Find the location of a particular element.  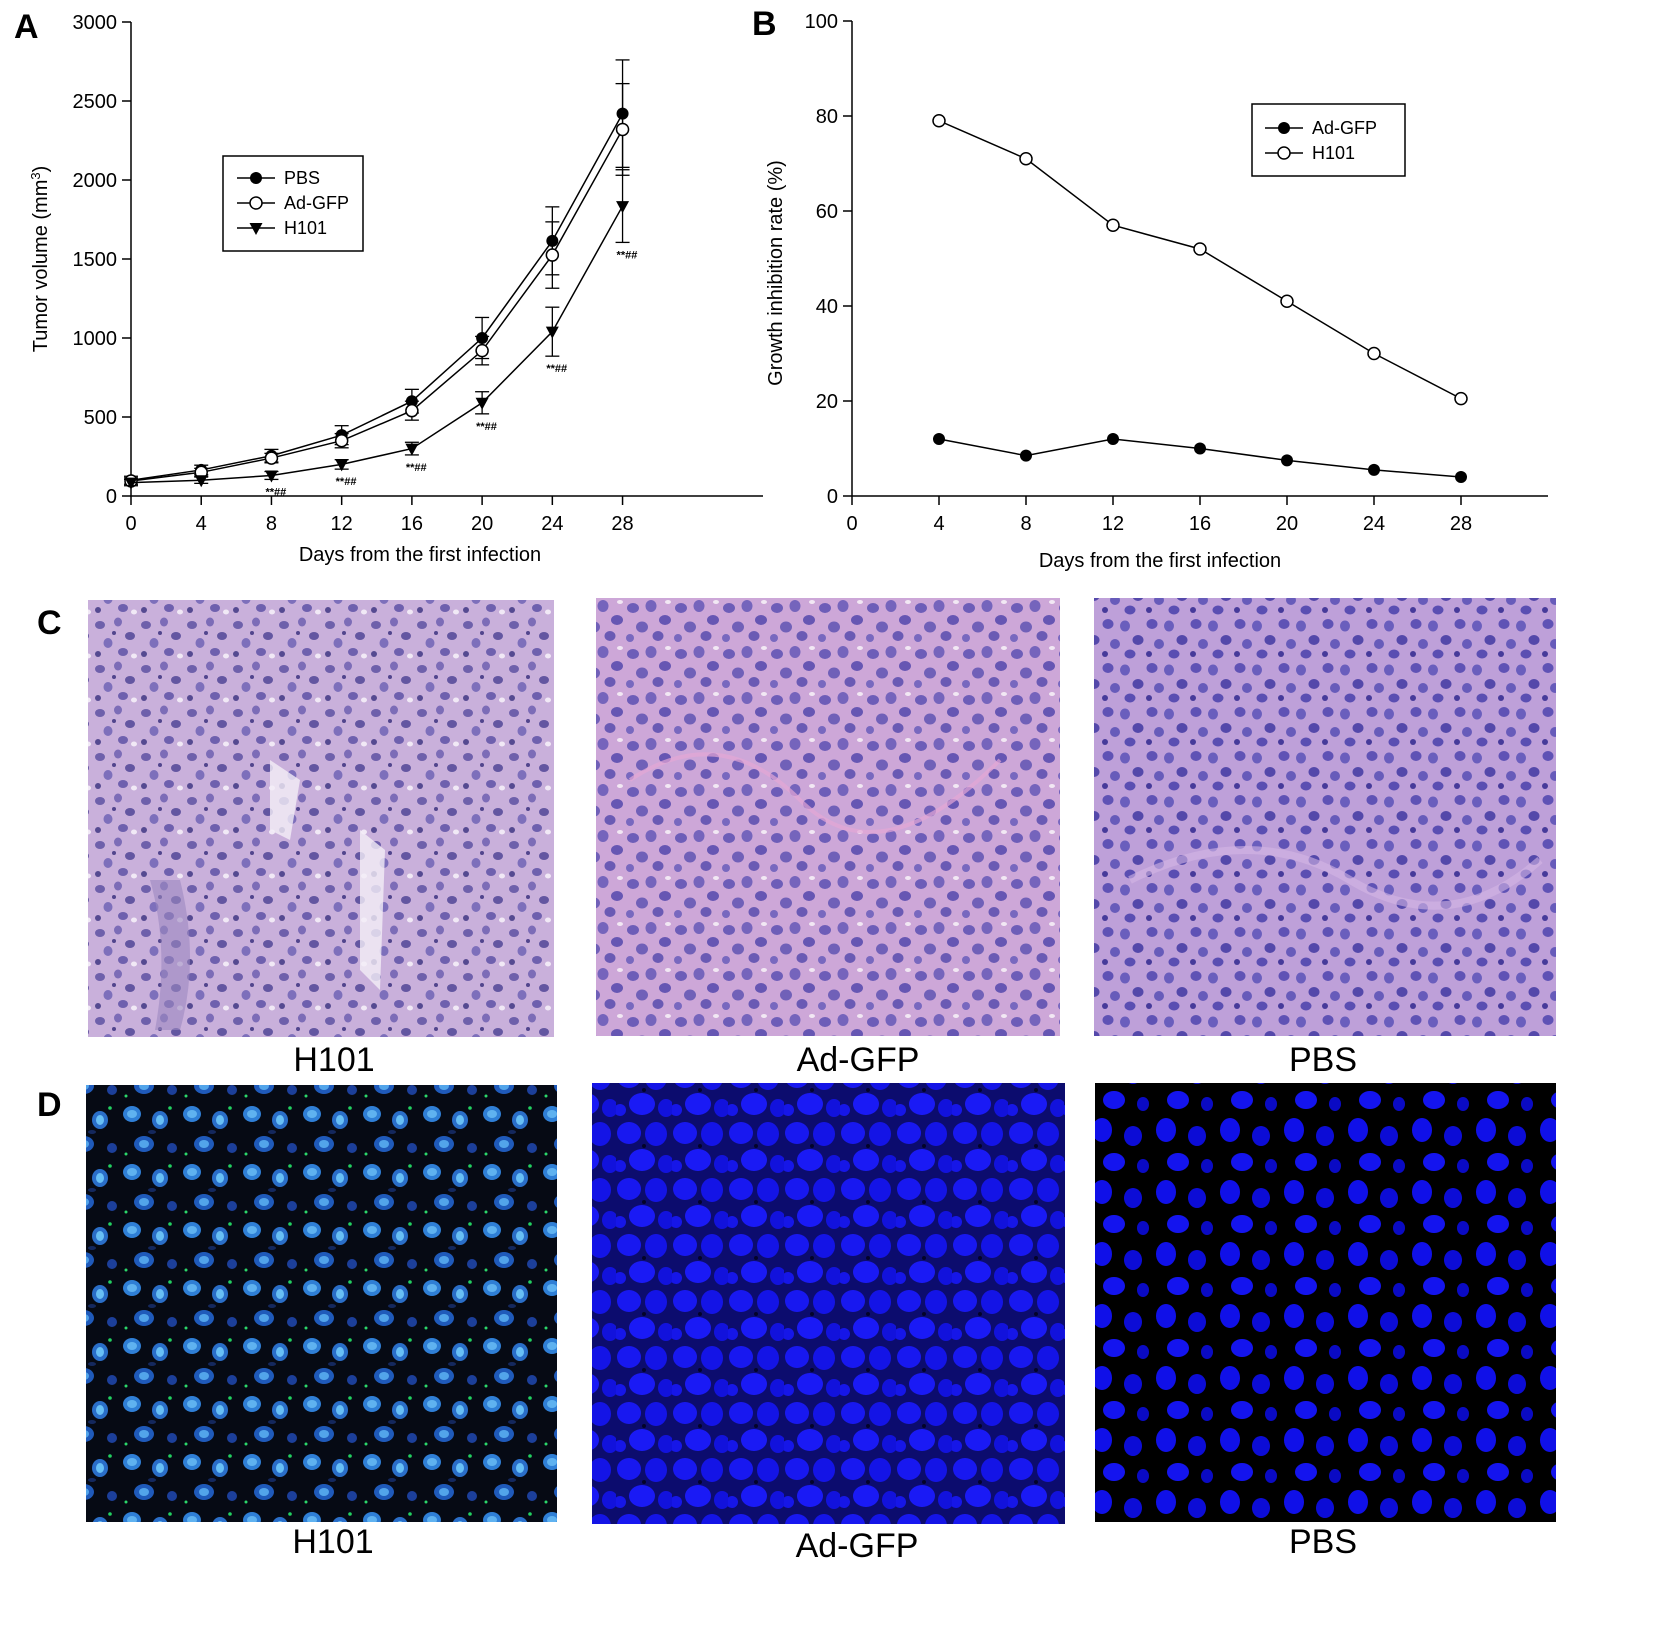

panel-b-series is located at coordinates (1200, 298).